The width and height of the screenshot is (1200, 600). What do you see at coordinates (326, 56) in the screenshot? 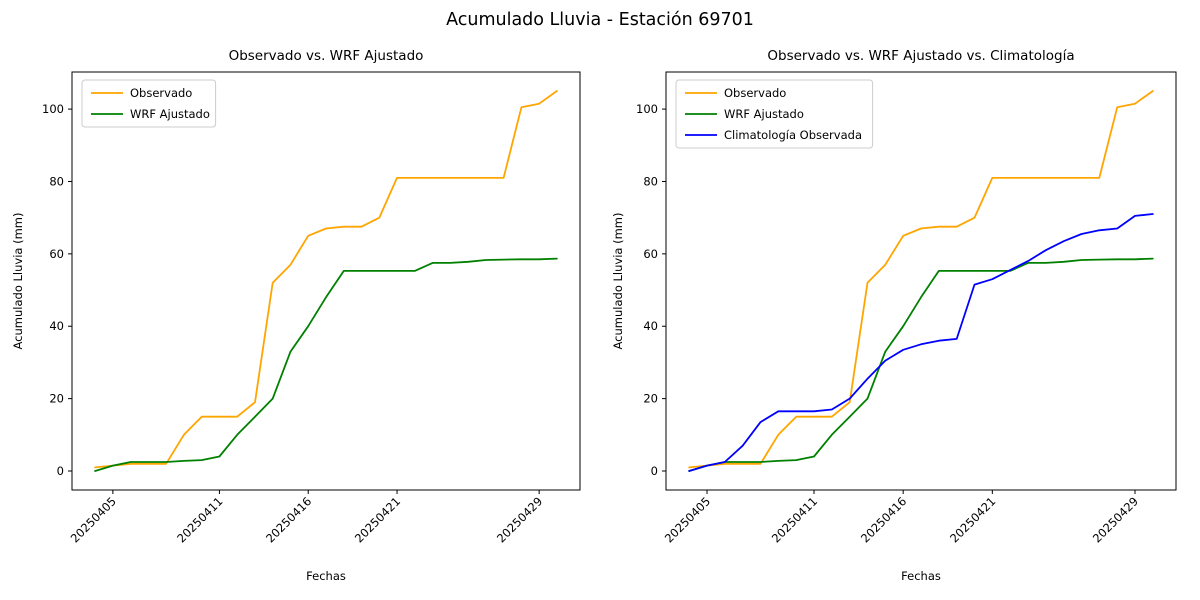
I see `svg-text: Observado vs. WRF Ajustado` at bounding box center [326, 56].